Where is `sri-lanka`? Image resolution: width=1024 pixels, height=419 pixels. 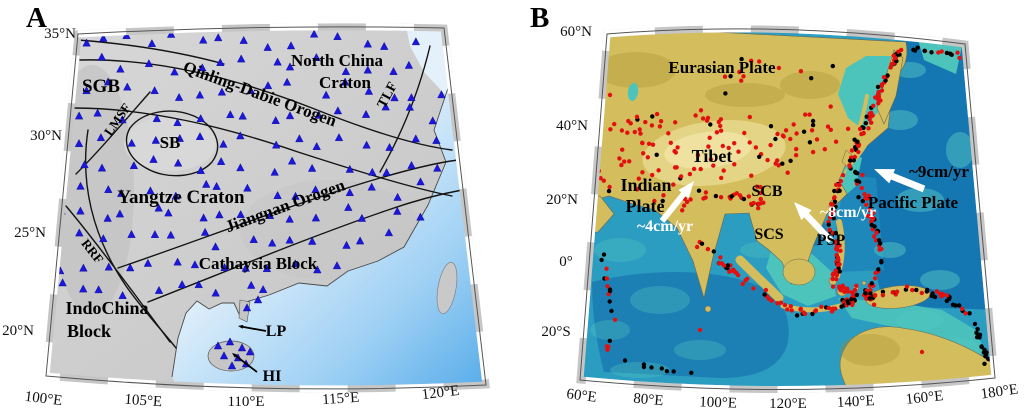
sri-lanka is located at coordinates (708, 309).